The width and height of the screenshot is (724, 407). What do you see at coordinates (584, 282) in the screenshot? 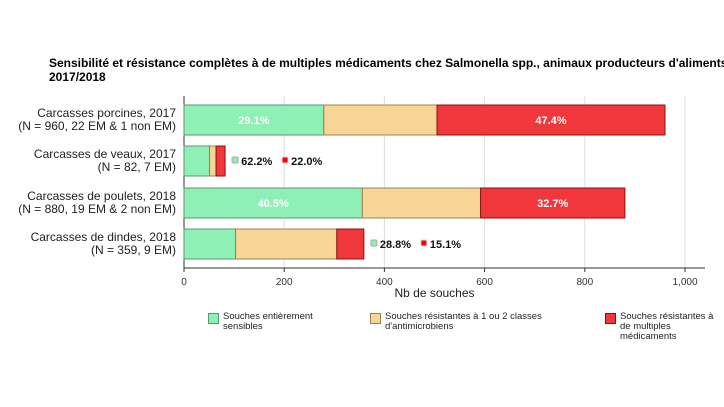
I see `x-tick-label: 800` at bounding box center [584, 282].